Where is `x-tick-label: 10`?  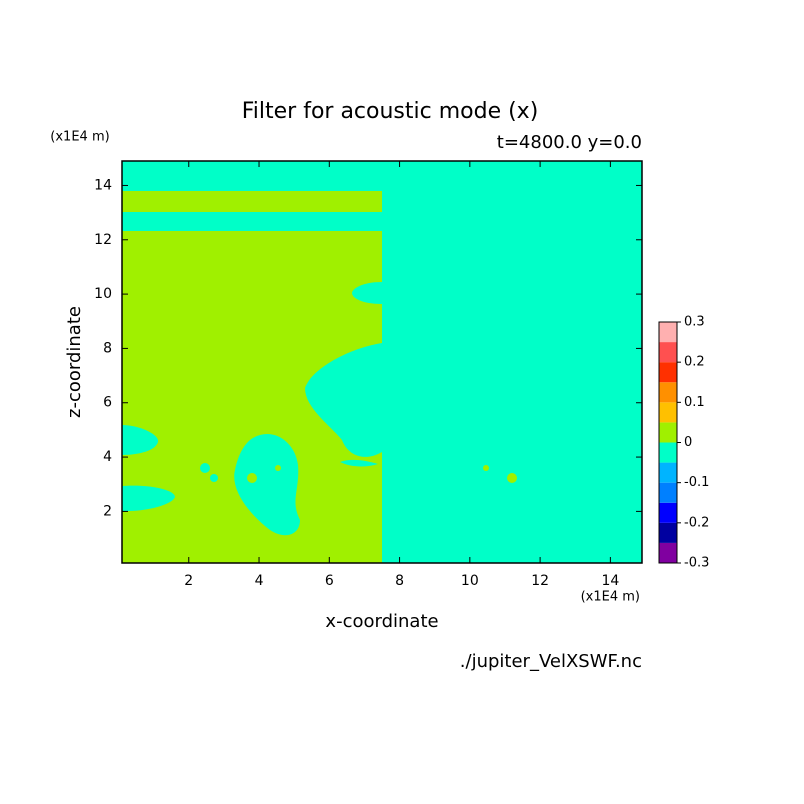 x-tick-label: 10 is located at coordinates (470, 581).